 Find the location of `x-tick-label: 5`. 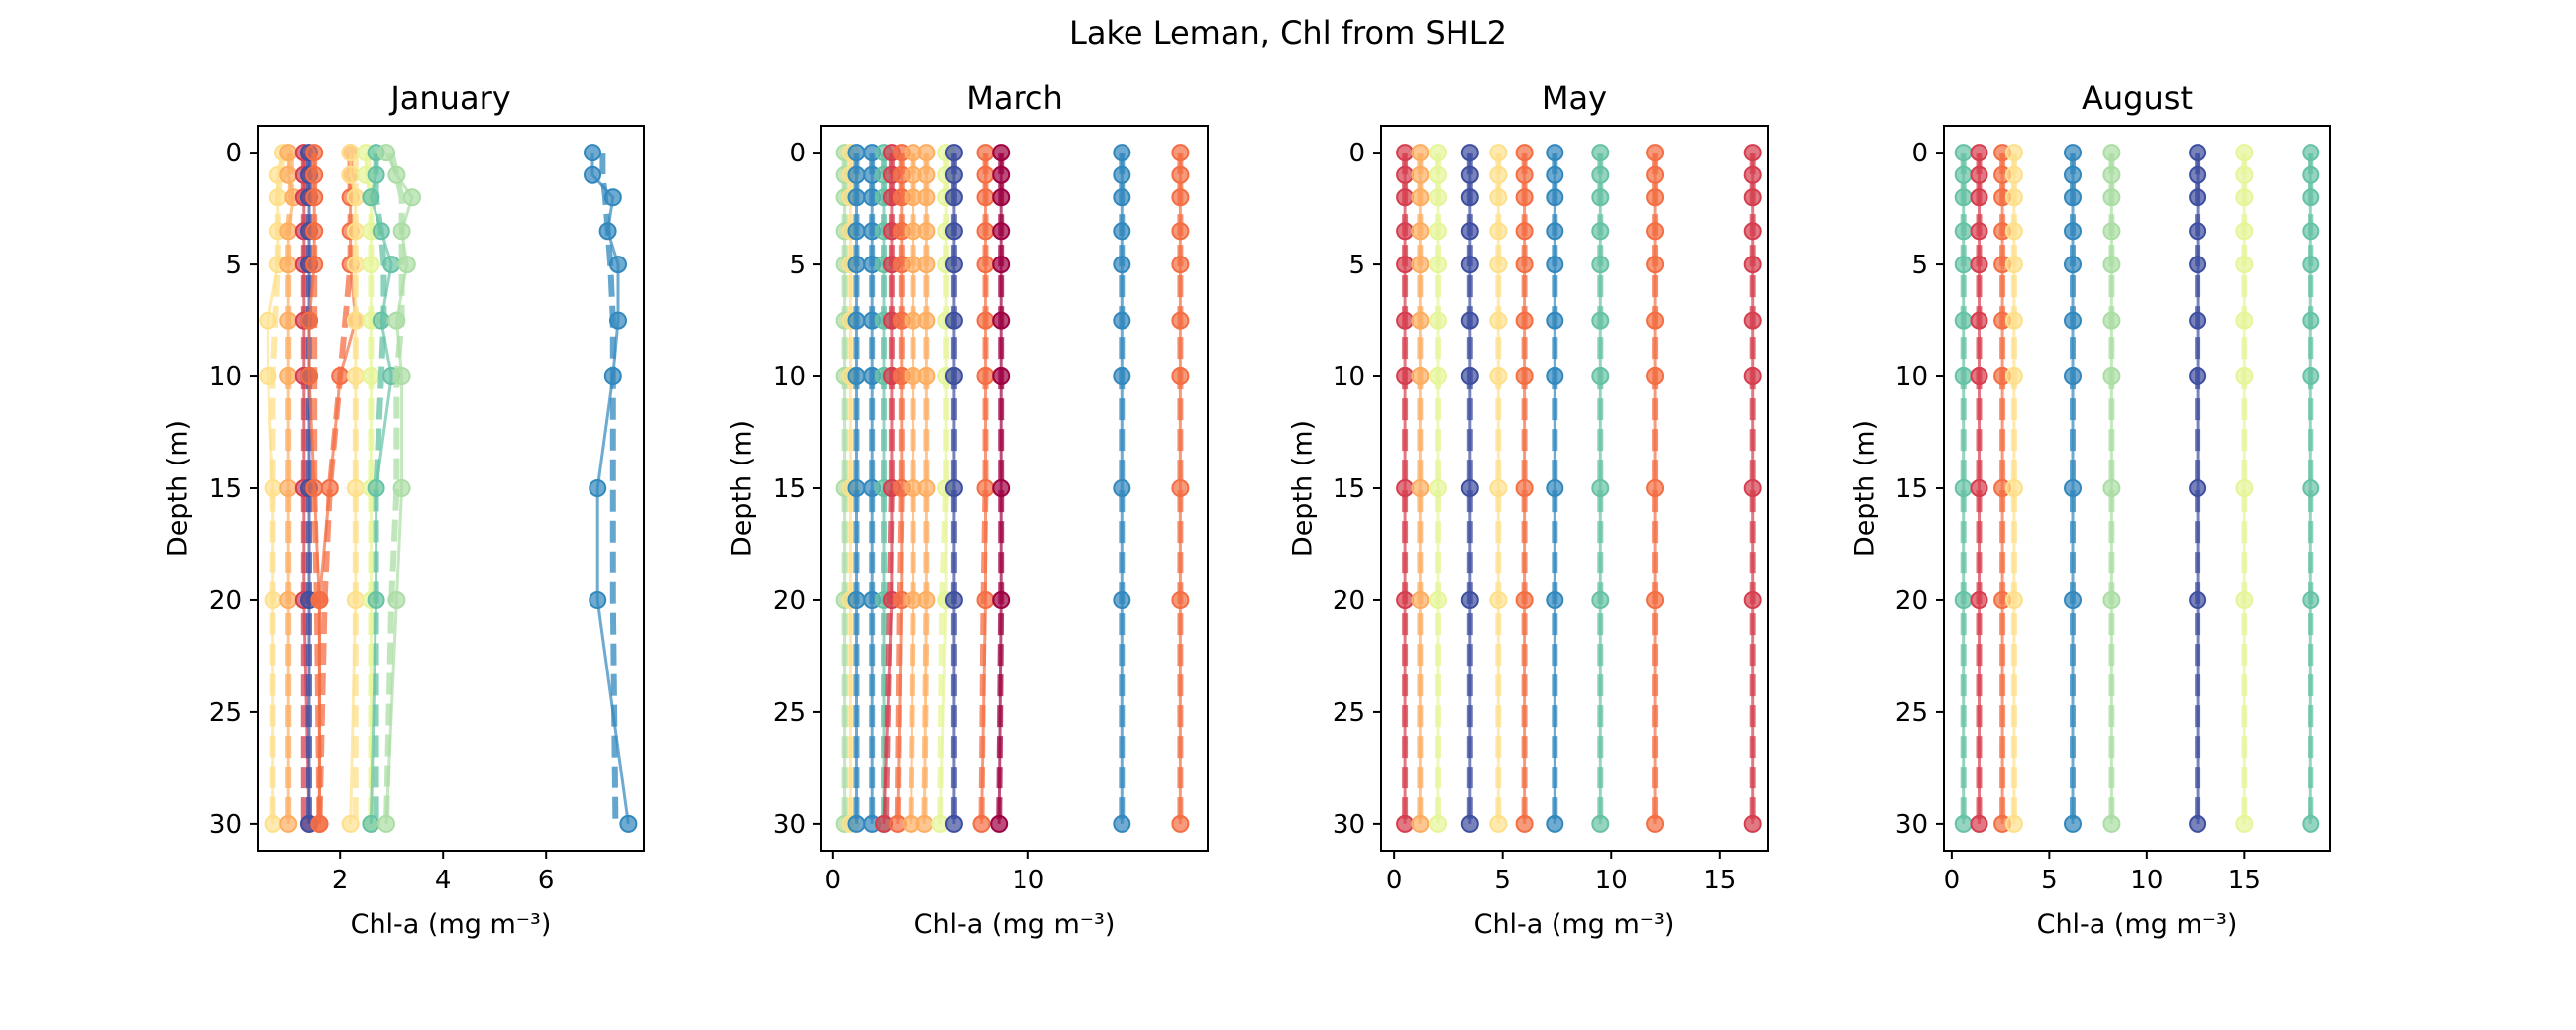

x-tick-label: 5 is located at coordinates (1503, 880).